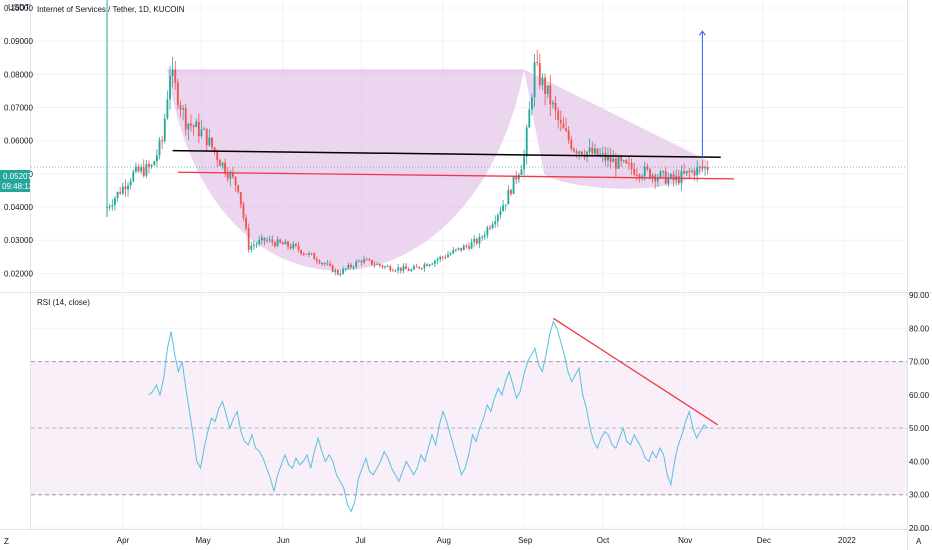 The width and height of the screenshot is (932, 550). What do you see at coordinates (702, 33) in the screenshot?
I see `arrow-head` at bounding box center [702, 33].